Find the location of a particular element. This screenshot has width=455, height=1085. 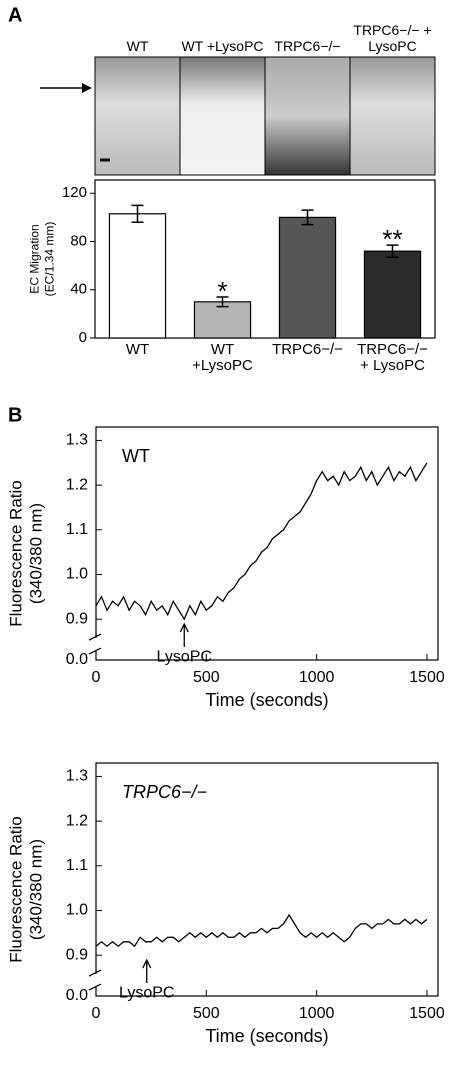

significance-marker: ** is located at coordinates (392, 239).